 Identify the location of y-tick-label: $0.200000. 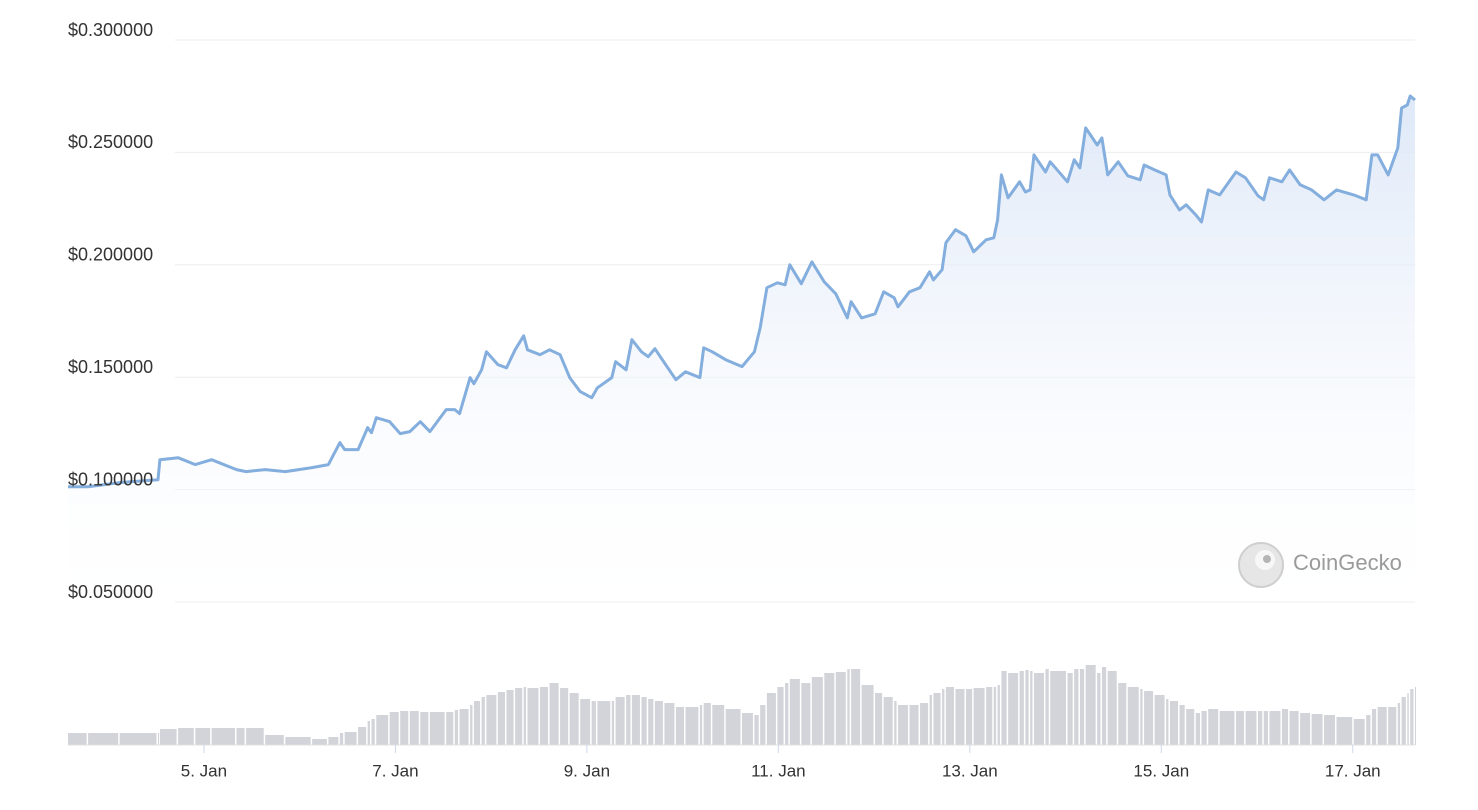
(110, 255).